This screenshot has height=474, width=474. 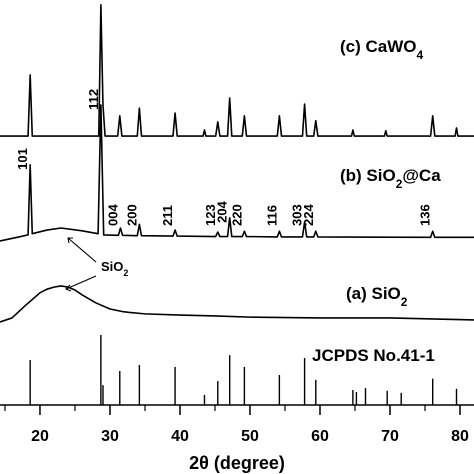 What do you see at coordinates (180, 436) in the screenshot?
I see `x-tick-label: 40` at bounding box center [180, 436].